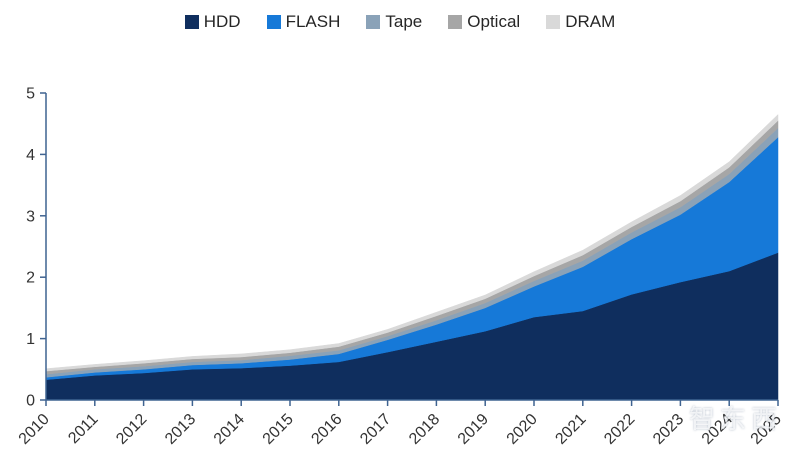  What do you see at coordinates (30, 401) in the screenshot?
I see `y-tick-label: 0` at bounding box center [30, 401].